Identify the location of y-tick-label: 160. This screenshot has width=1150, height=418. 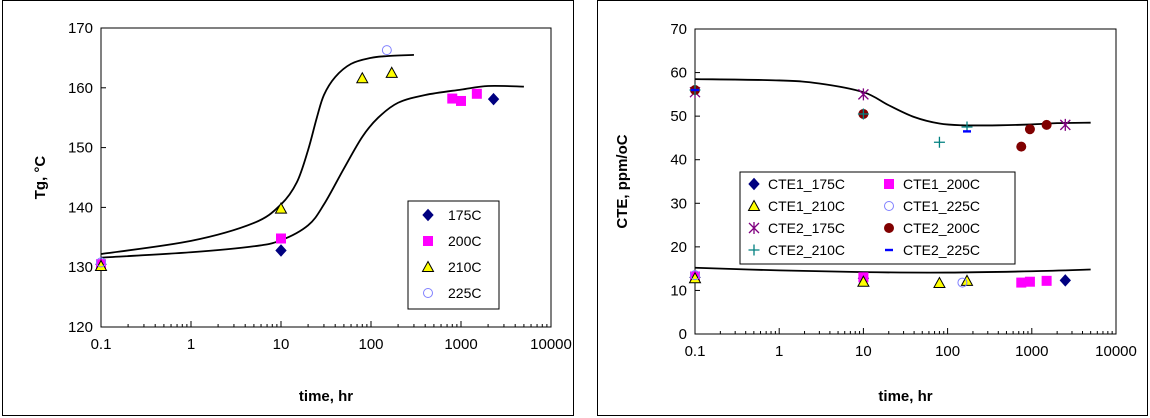
(80, 88).